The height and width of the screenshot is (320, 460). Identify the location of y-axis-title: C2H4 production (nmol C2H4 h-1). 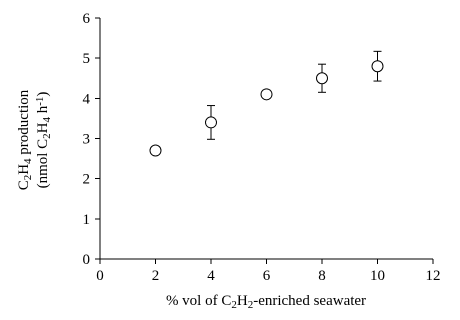
(34, 139).